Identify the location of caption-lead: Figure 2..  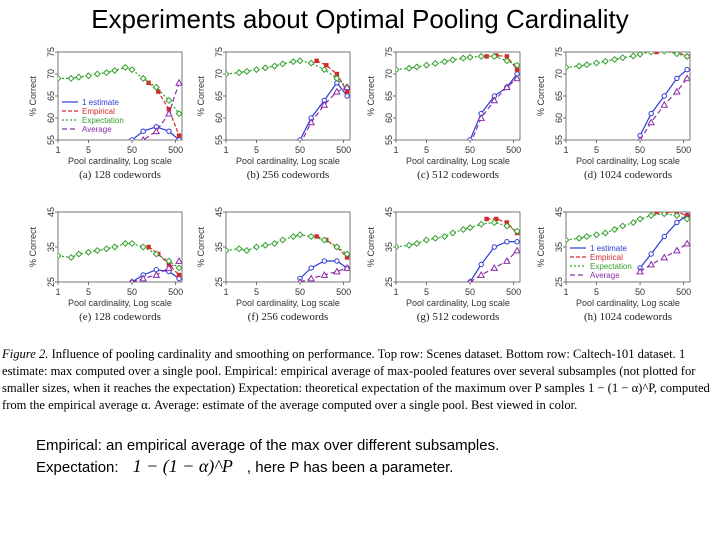
(25, 354).